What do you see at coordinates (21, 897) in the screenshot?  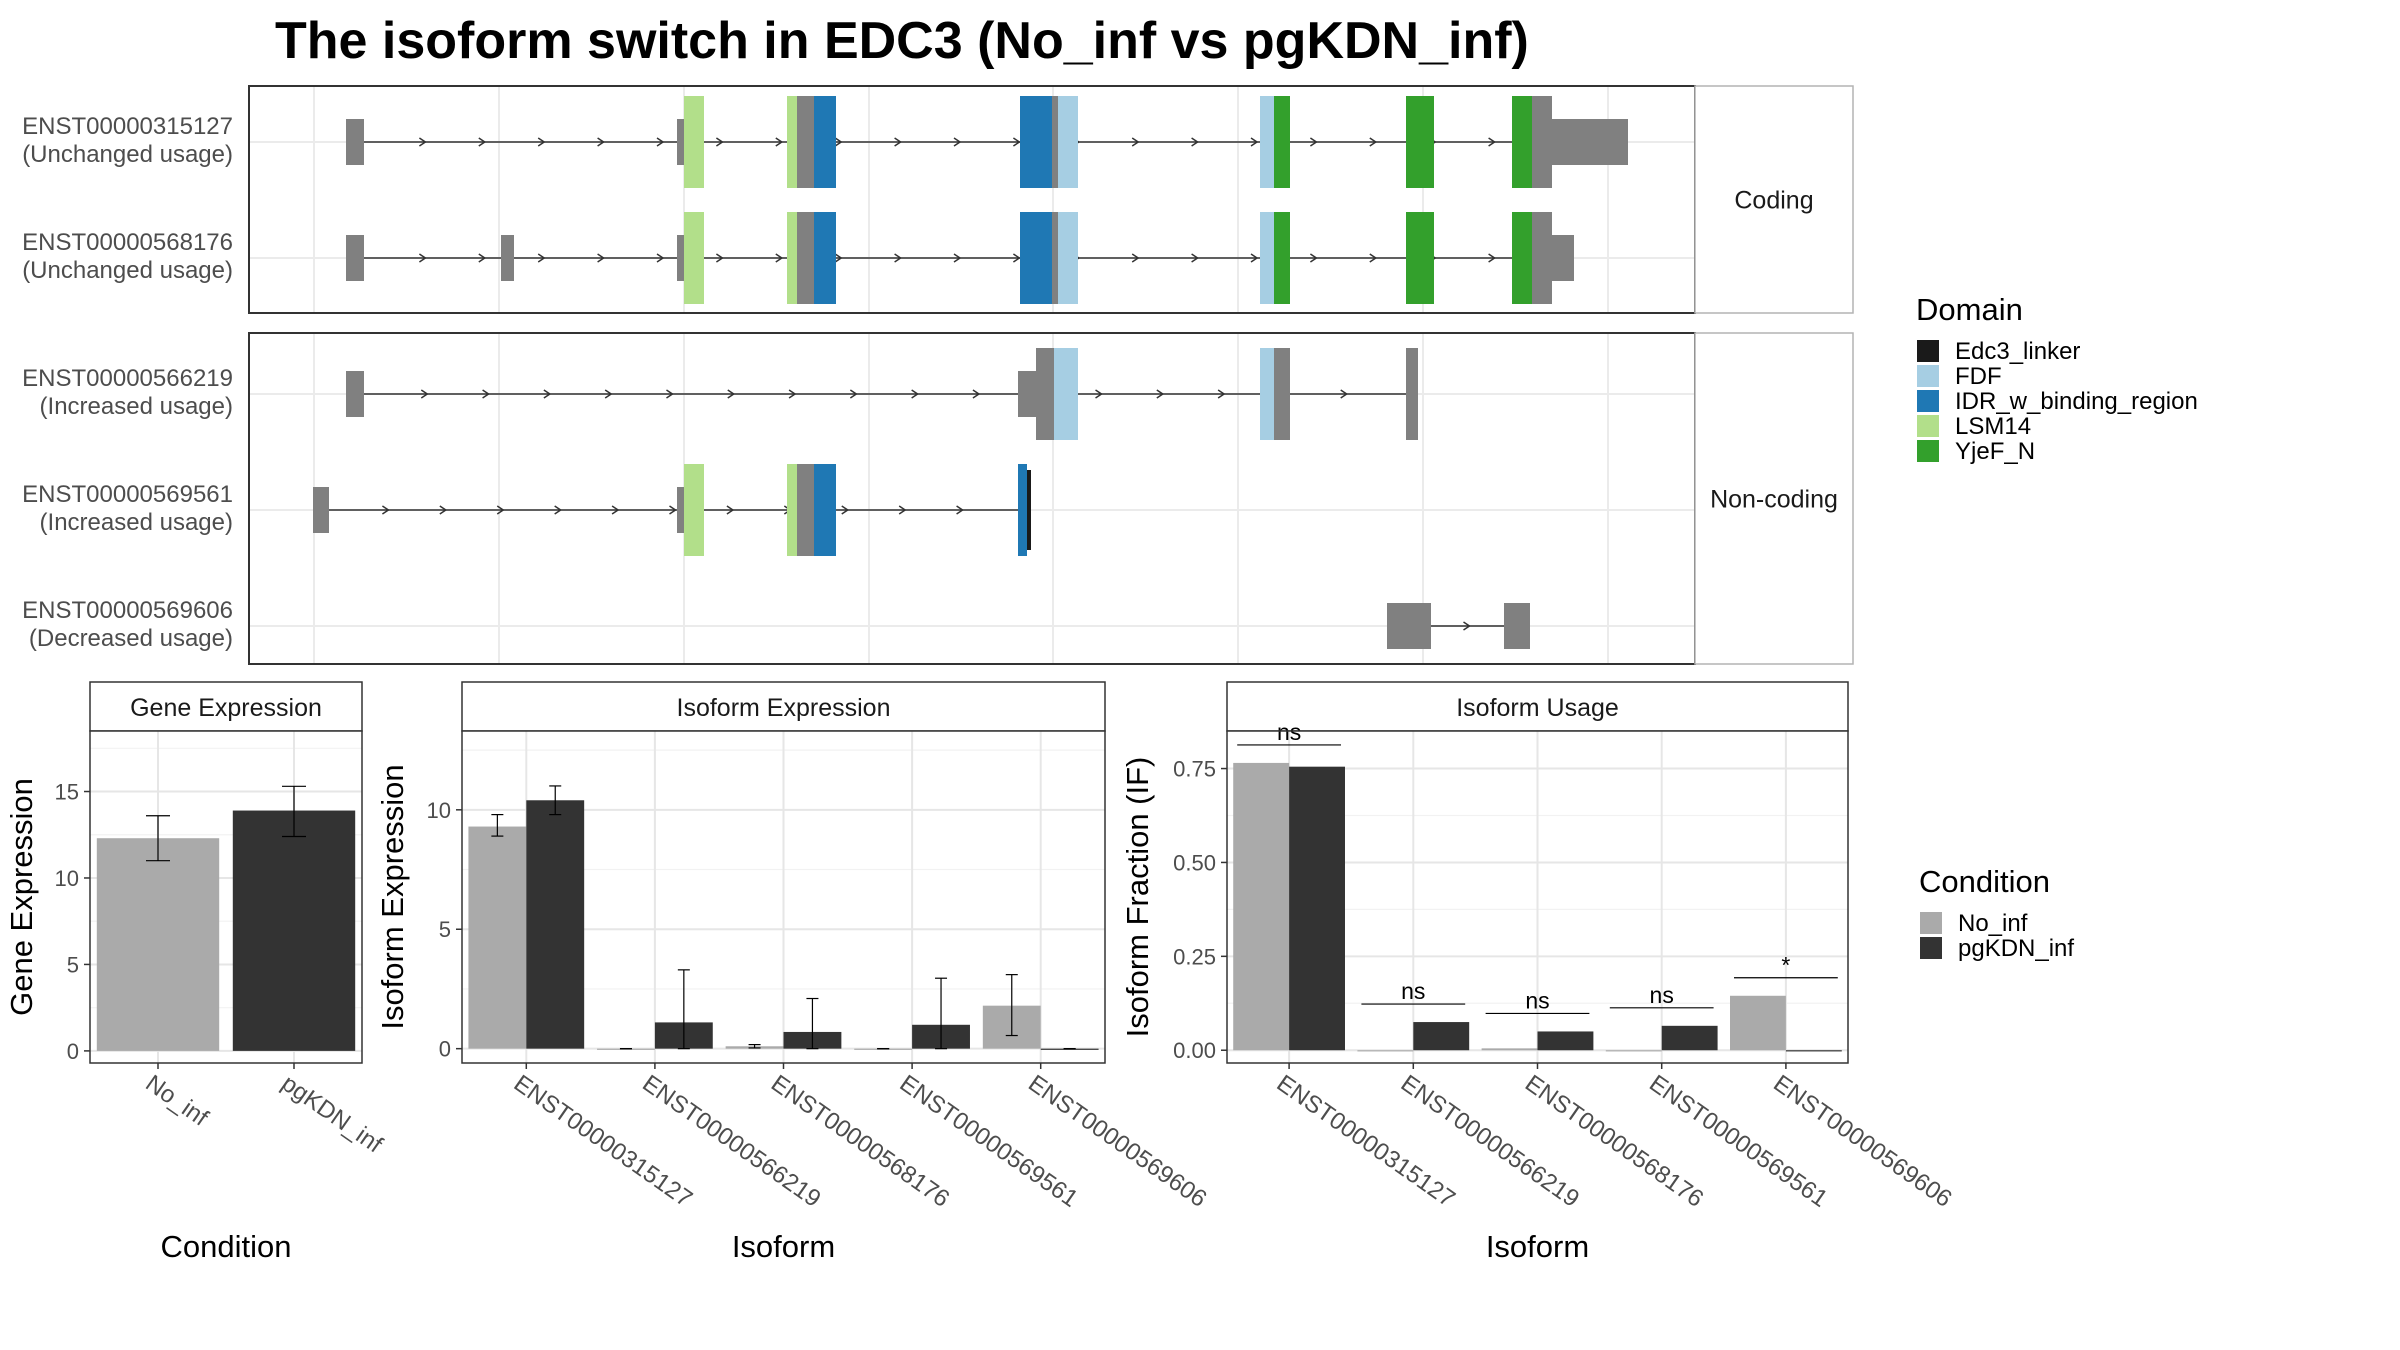 I see `y-axis-title: Gene Expression` at bounding box center [21, 897].